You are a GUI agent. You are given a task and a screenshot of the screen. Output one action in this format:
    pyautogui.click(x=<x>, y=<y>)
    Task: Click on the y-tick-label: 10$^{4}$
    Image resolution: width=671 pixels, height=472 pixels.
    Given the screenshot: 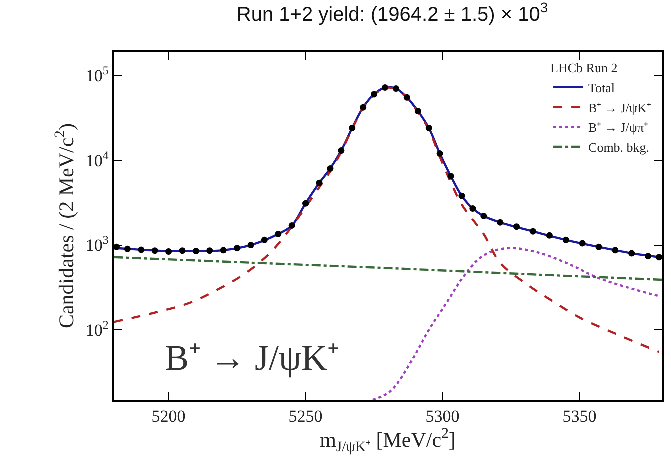 What is the action you would take?
    pyautogui.click(x=97, y=159)
    